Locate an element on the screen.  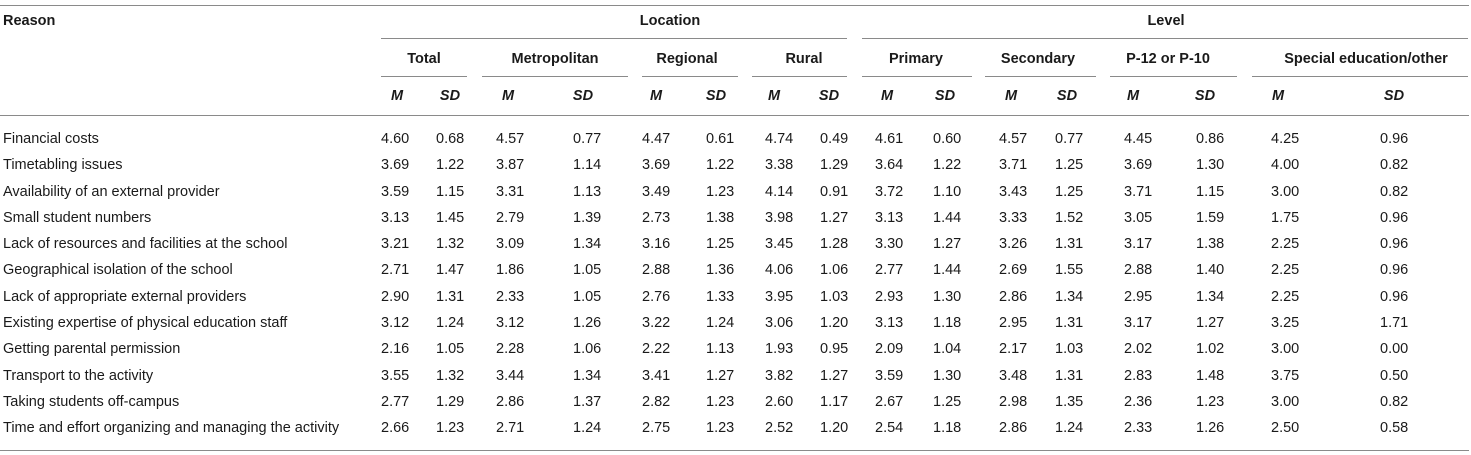
sd-cell: 0.68 is located at coordinates (450, 139).